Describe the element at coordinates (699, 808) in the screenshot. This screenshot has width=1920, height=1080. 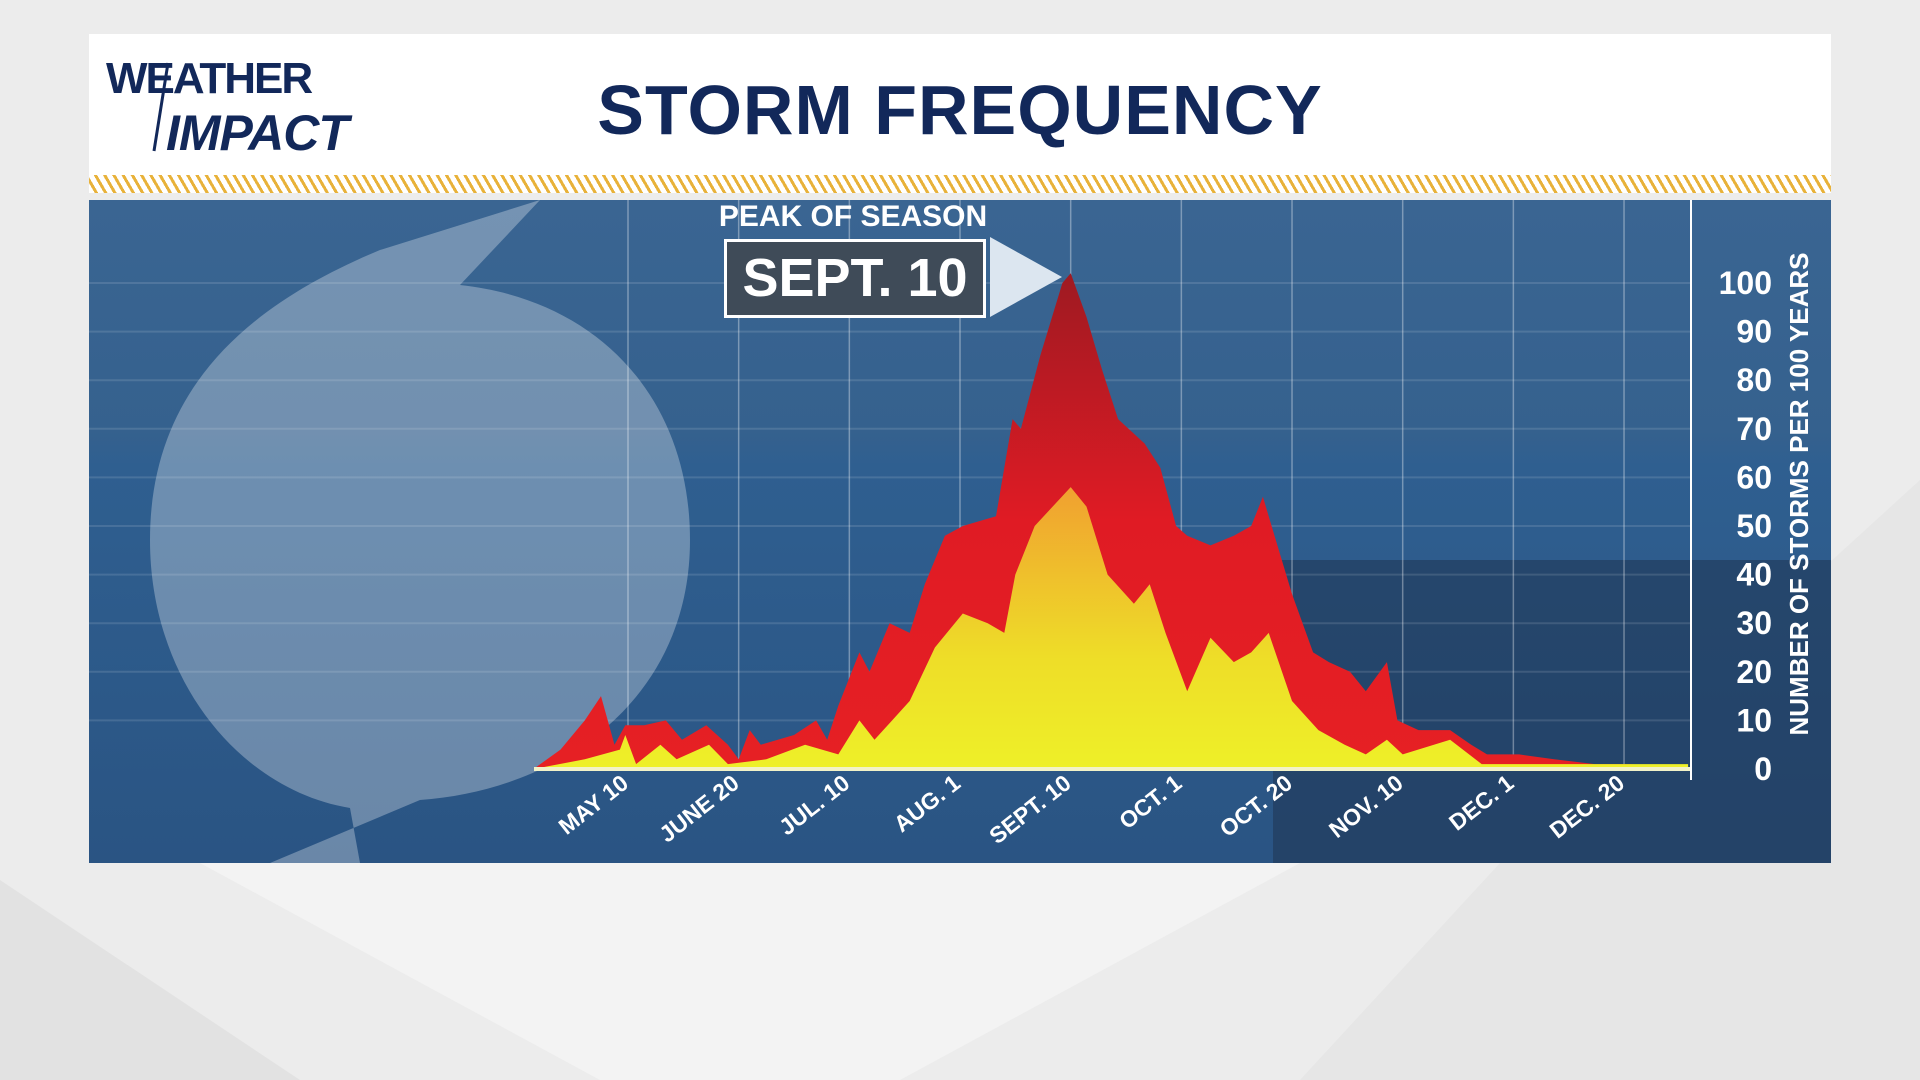
I see `x-tick-label: JUNE 20` at that location.